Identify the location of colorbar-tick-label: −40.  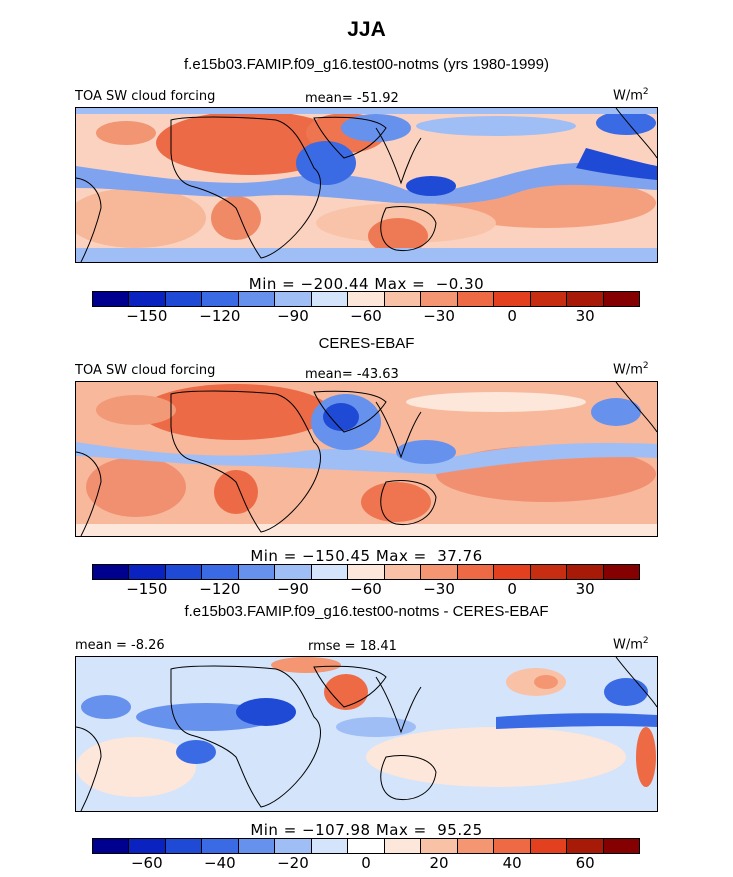
(220, 863).